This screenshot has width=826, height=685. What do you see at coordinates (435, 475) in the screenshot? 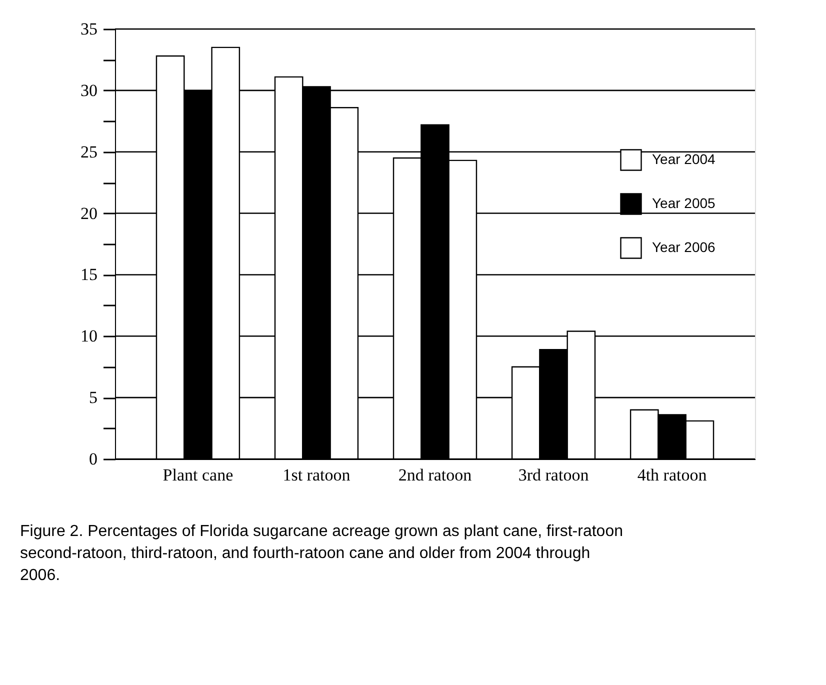
I see `x-tick-label: 2nd ratoon` at bounding box center [435, 475].